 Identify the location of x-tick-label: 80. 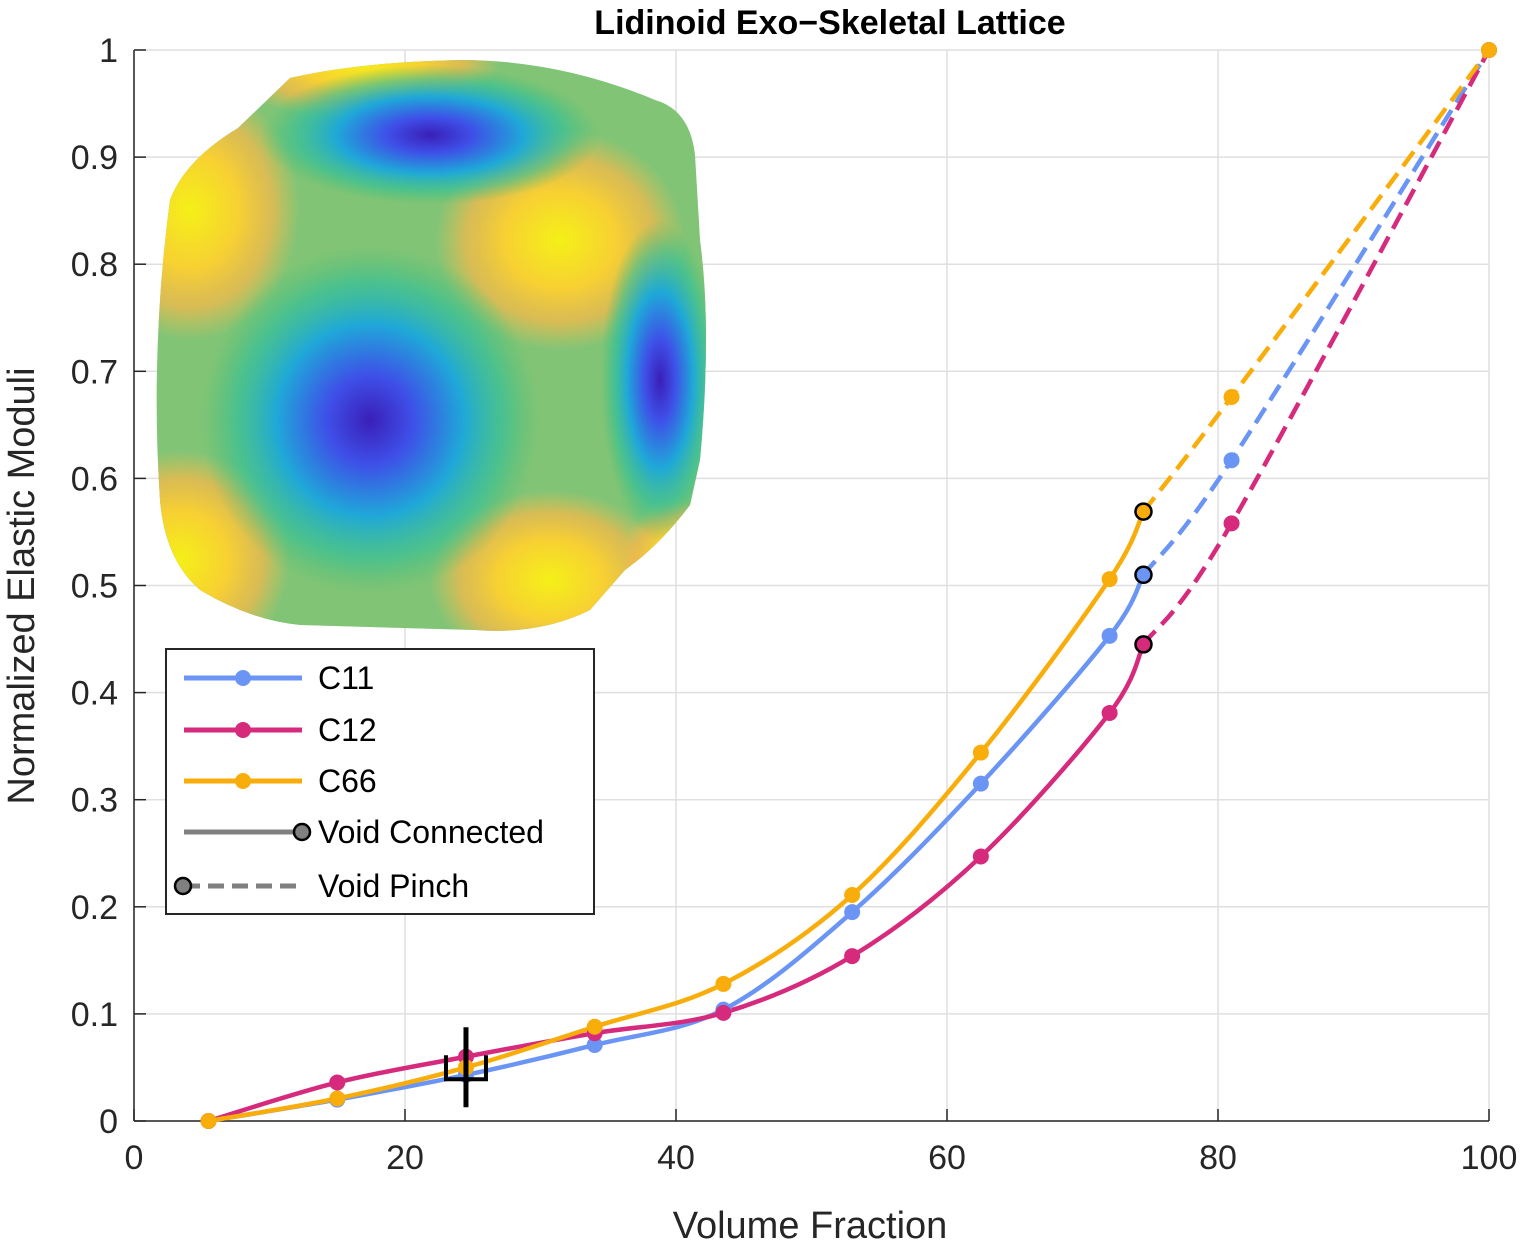
(1218, 1158).